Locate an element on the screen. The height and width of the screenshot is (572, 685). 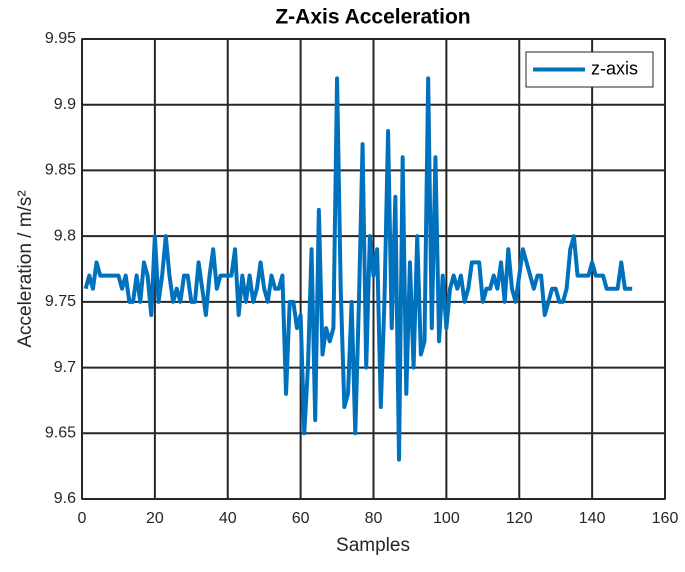
y-tick-label: 9.6 is located at coordinates (65, 498).